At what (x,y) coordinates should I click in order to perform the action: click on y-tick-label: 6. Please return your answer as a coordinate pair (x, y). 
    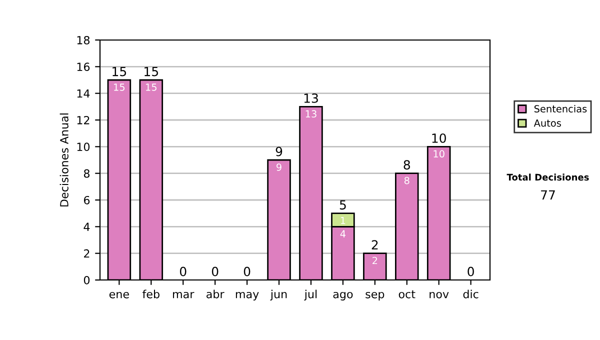
    Looking at the image, I should click on (87, 200).